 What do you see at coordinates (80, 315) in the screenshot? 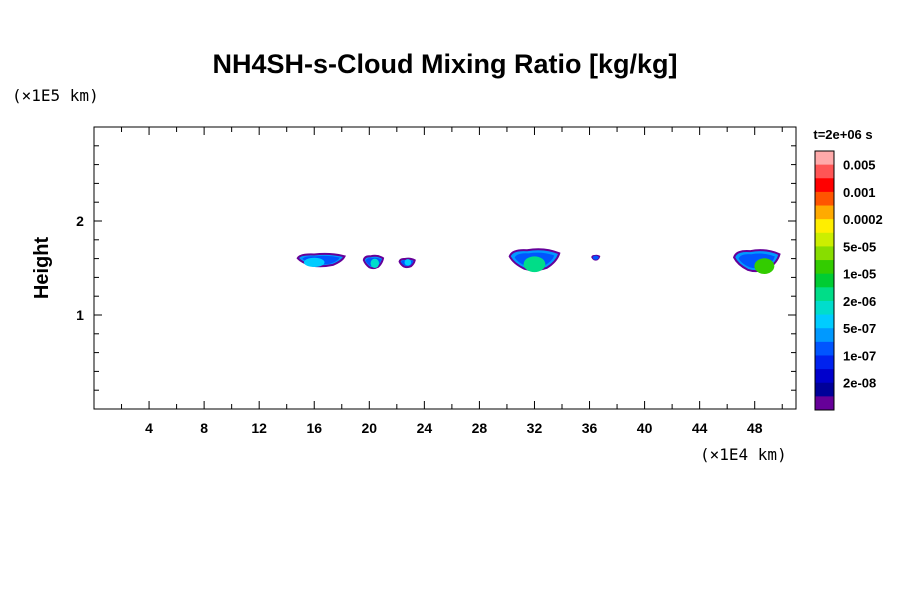
I see `y-tick-label: 1` at bounding box center [80, 315].